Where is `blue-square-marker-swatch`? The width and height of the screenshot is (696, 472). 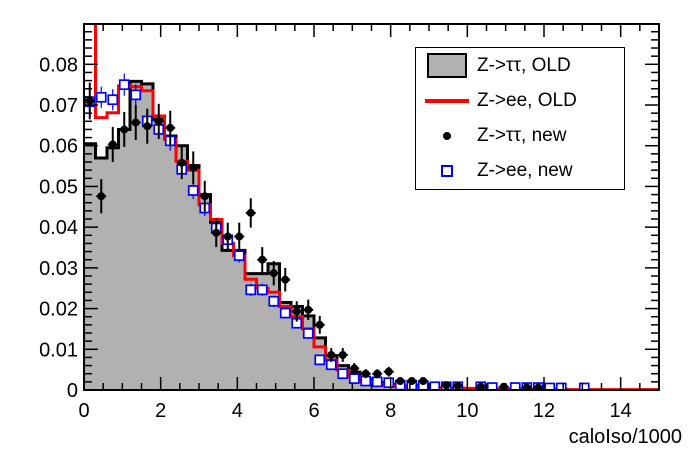 blue-square-marker-swatch is located at coordinates (447, 171).